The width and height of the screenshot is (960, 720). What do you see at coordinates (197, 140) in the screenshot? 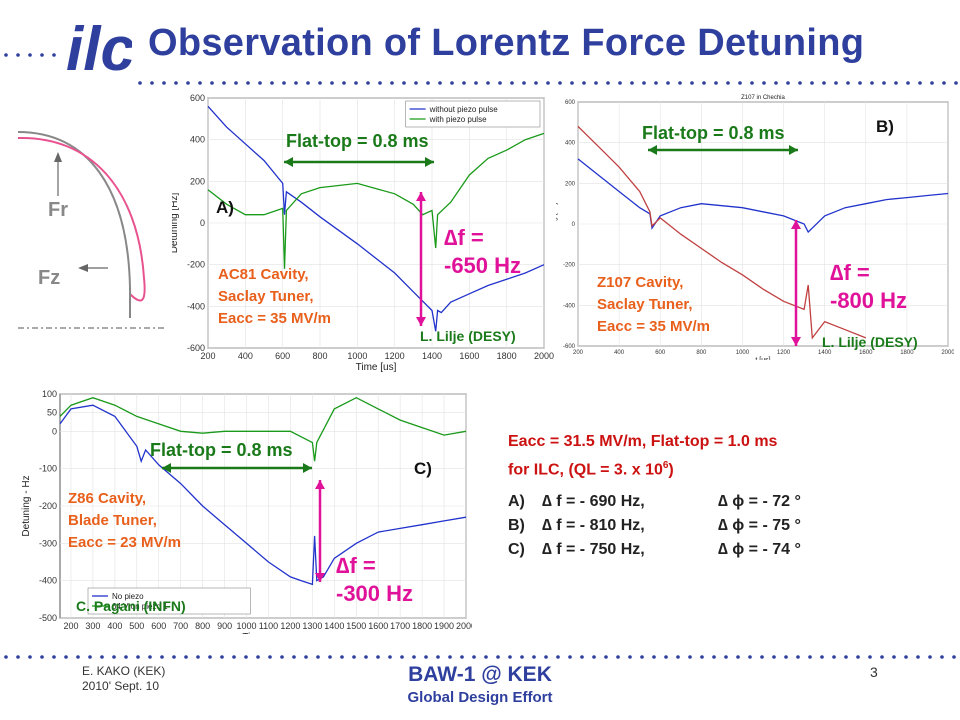
I see `y-tick-label: 400` at bounding box center [197, 140].